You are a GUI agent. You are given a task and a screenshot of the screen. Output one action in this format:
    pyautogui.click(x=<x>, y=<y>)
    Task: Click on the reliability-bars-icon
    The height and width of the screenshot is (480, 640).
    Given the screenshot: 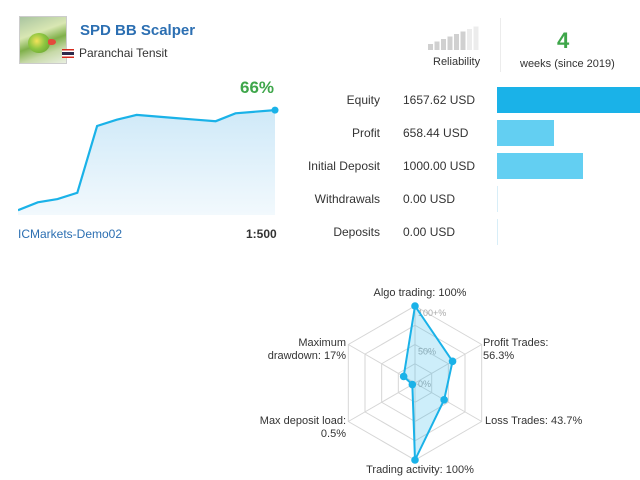 What is the action you would take?
    pyautogui.click(x=453, y=38)
    